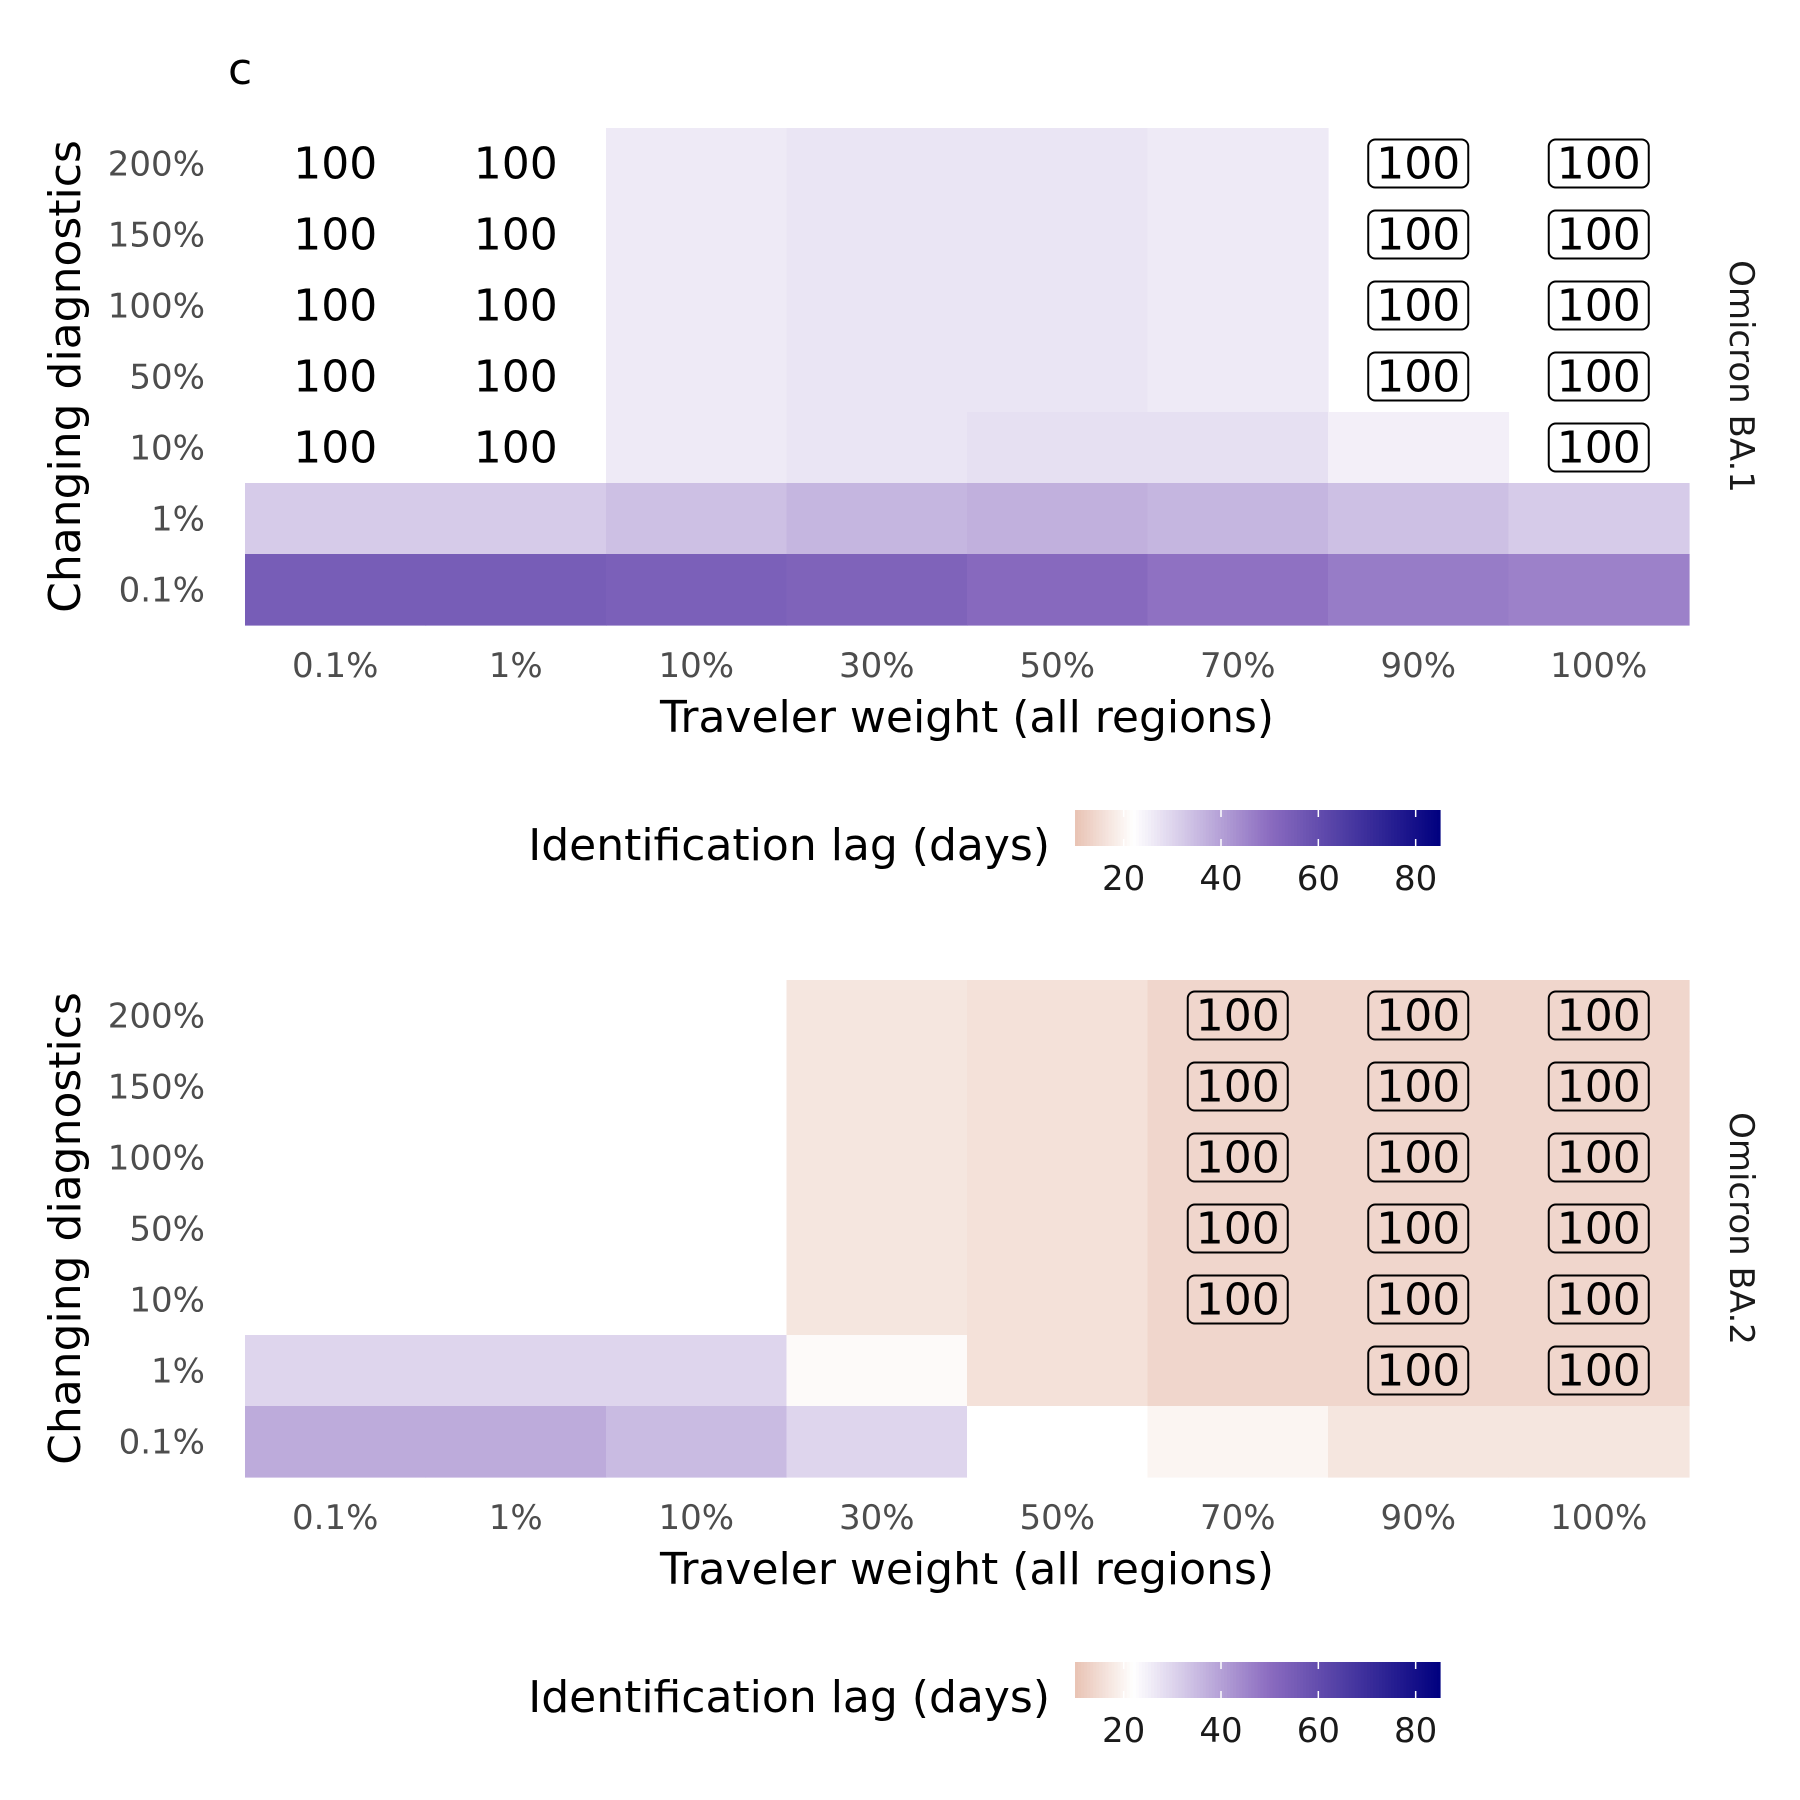  What do you see at coordinates (1318, 1731) in the screenshot?
I see `legend-tick-label: 60` at bounding box center [1318, 1731].